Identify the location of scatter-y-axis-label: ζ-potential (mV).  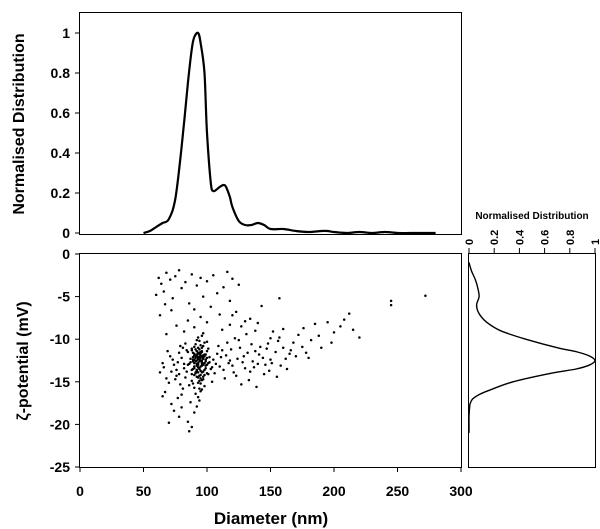
(23, 360).